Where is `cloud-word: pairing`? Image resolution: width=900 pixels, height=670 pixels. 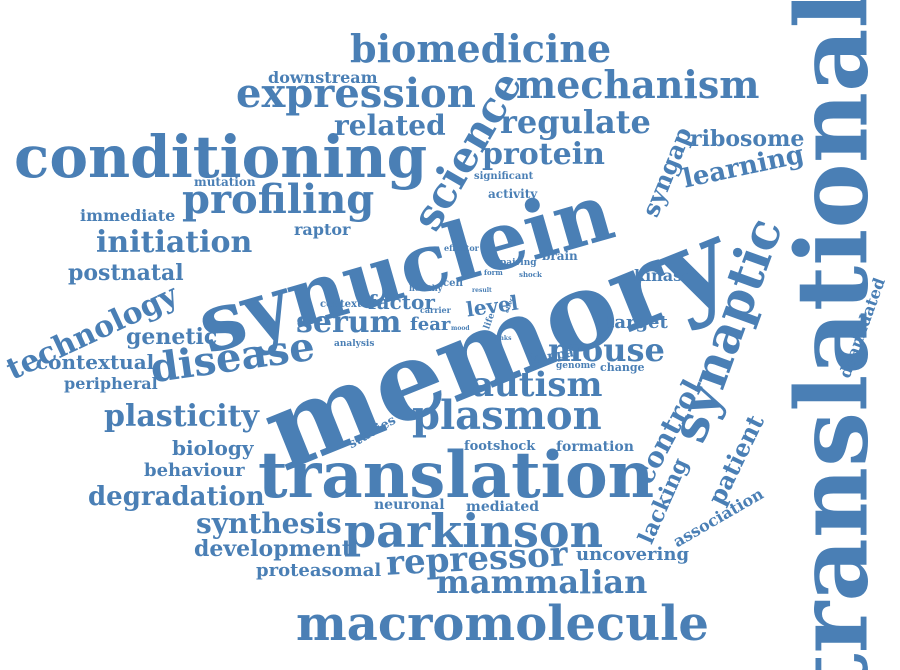 cloud-word: pairing is located at coordinates (518, 263).